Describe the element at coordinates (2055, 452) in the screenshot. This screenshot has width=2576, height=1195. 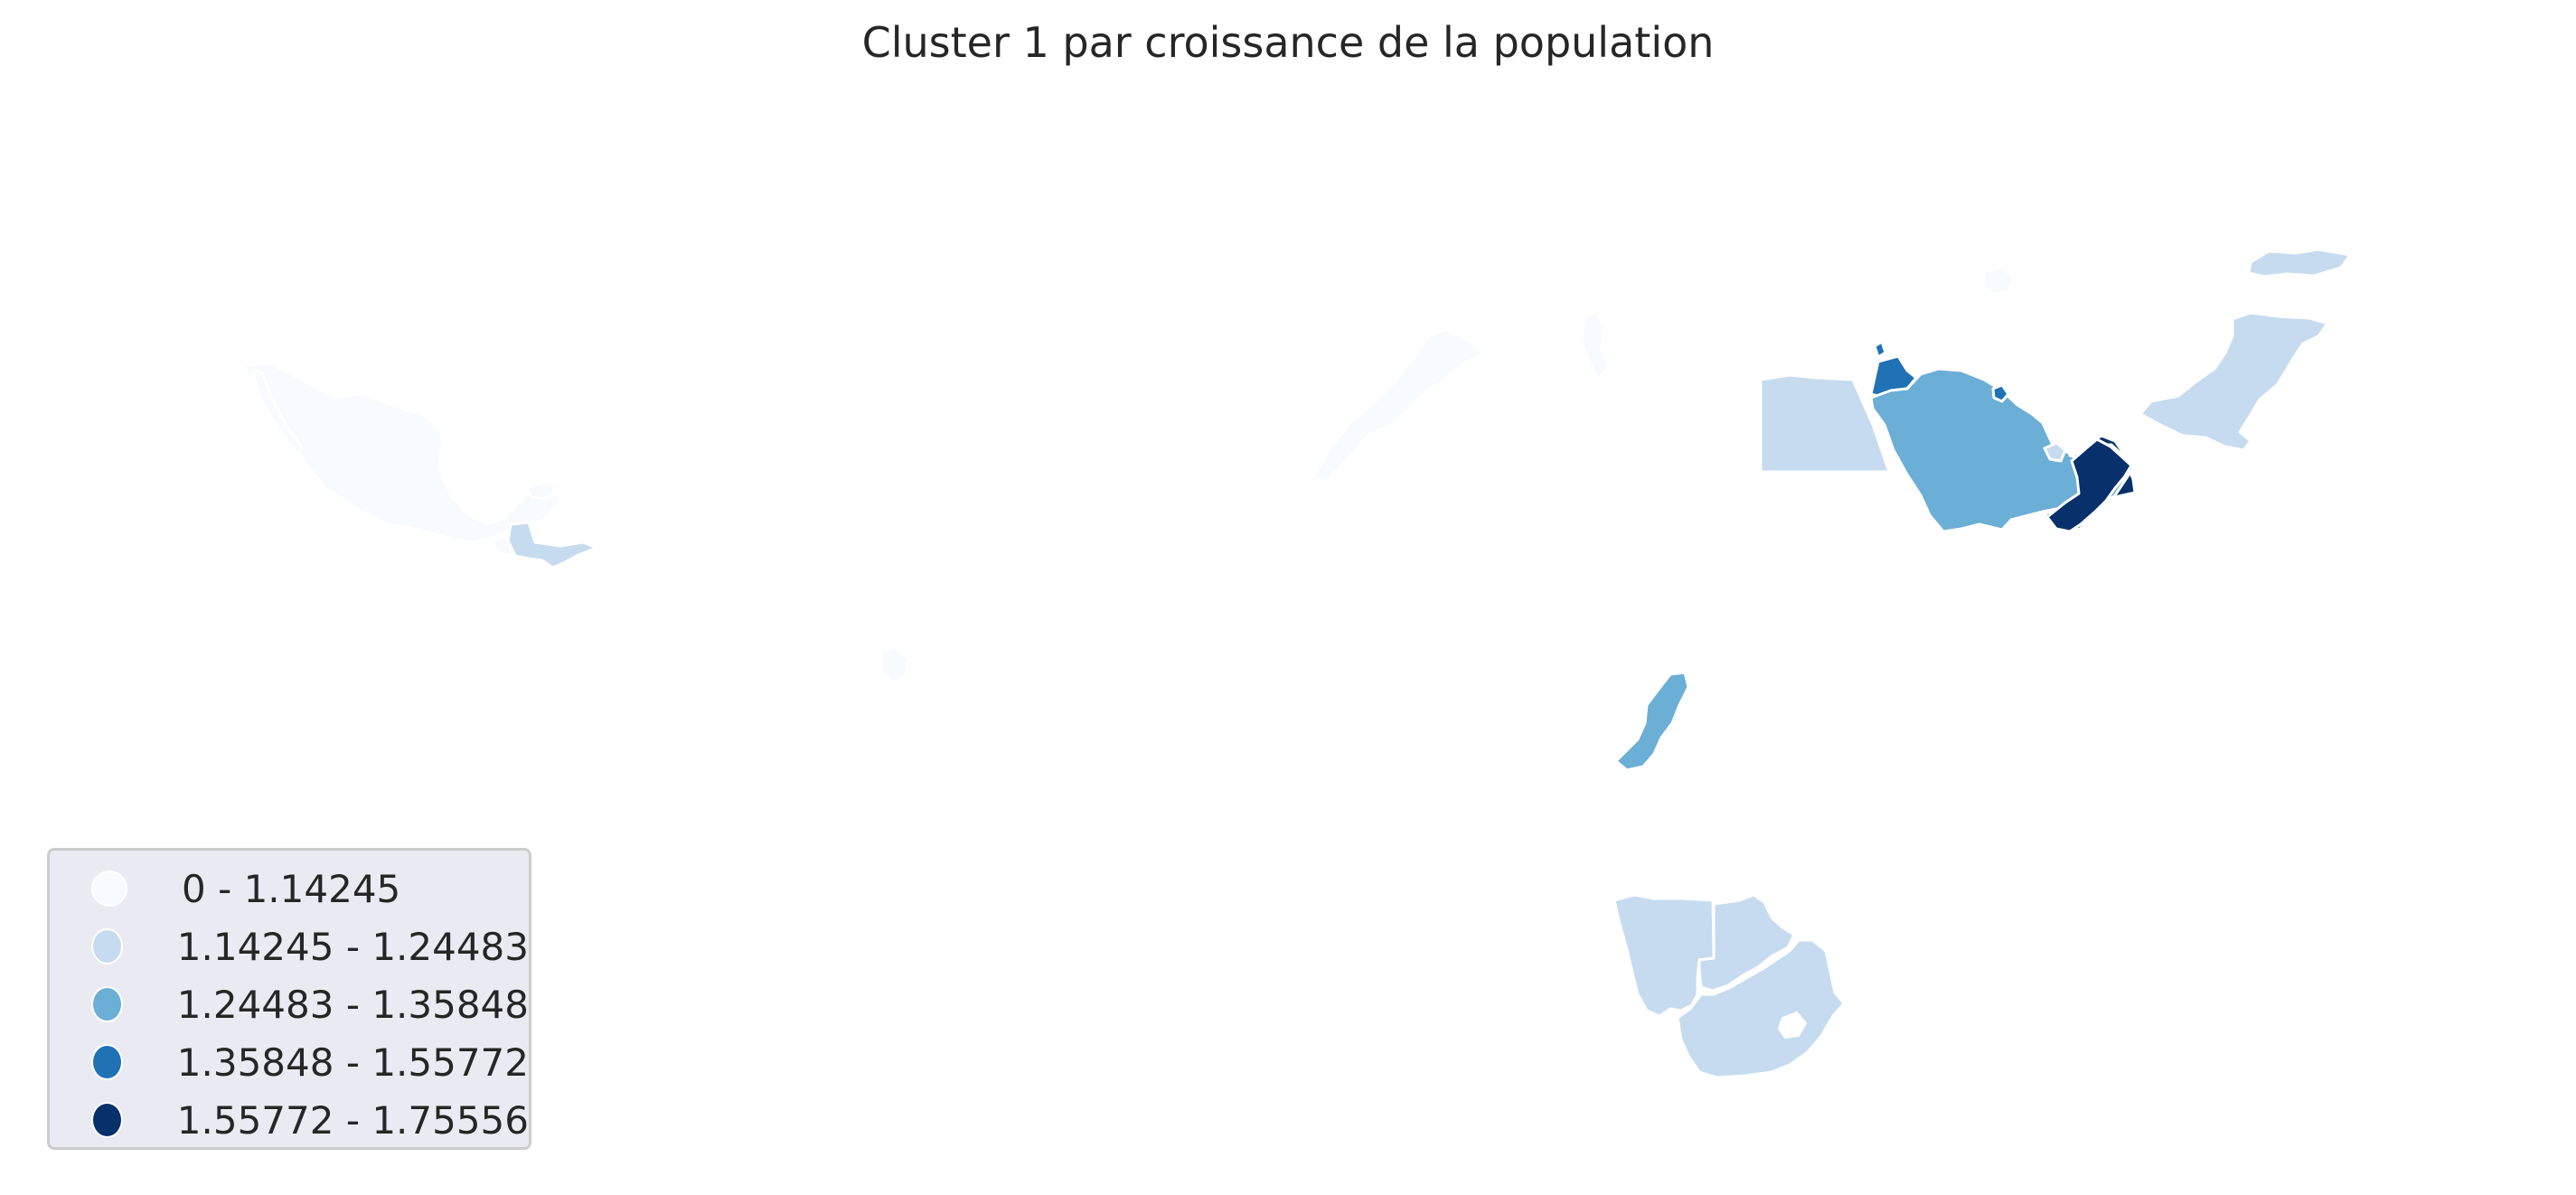
I see `region-qatar` at that location.